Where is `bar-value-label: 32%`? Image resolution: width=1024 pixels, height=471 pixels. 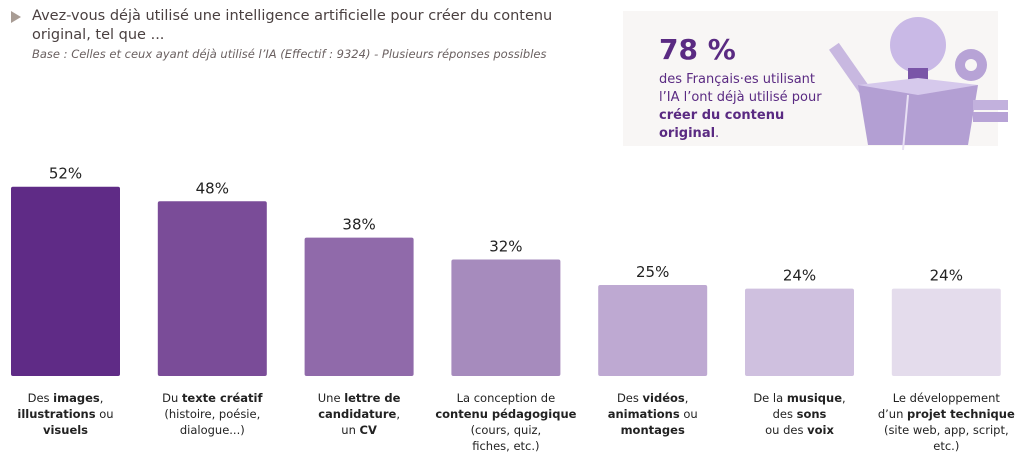
bar-value-label: 32% is located at coordinates (505, 247).